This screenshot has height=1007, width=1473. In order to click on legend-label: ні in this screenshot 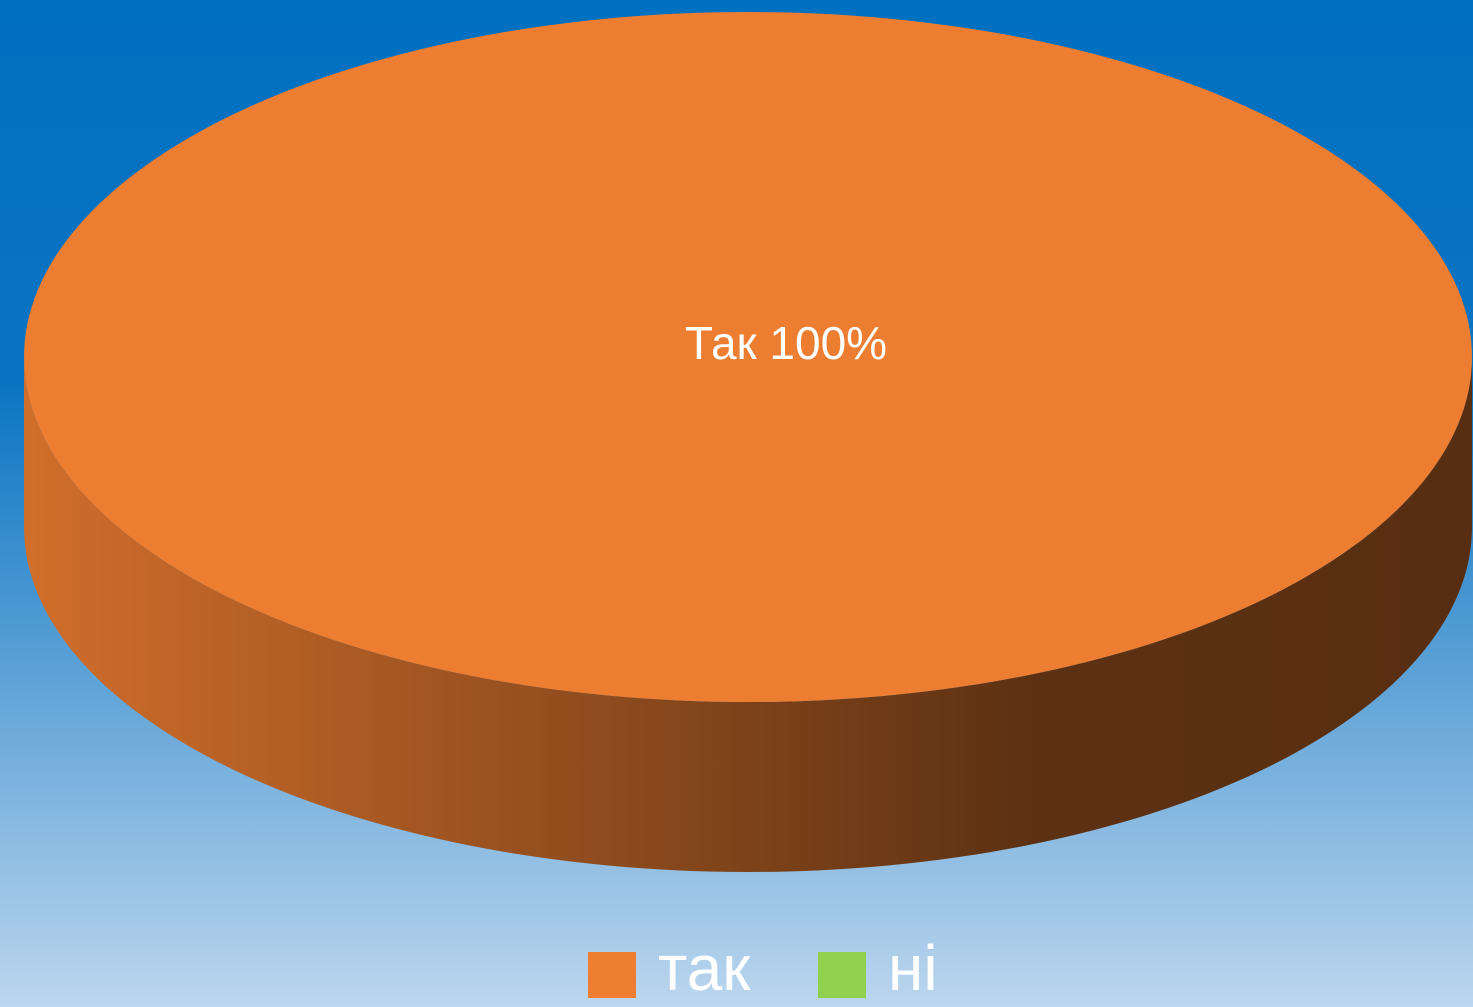, I will do `click(913, 968)`.